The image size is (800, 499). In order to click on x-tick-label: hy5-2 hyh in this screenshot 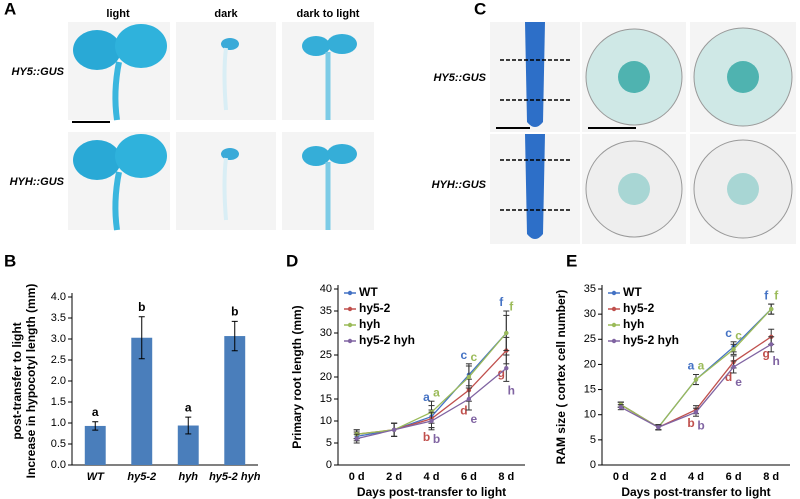, I will do `click(235, 477)`.